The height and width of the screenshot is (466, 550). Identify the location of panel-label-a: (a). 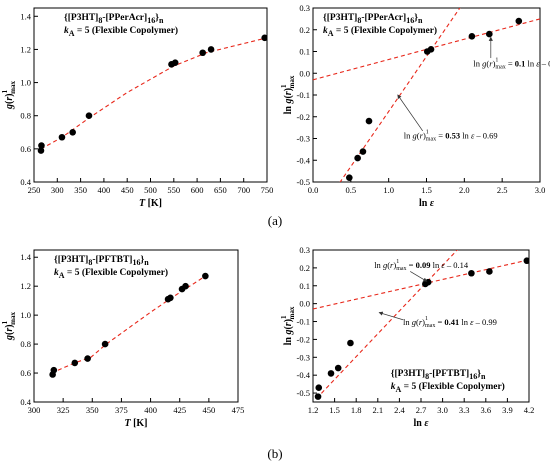
(275, 220).